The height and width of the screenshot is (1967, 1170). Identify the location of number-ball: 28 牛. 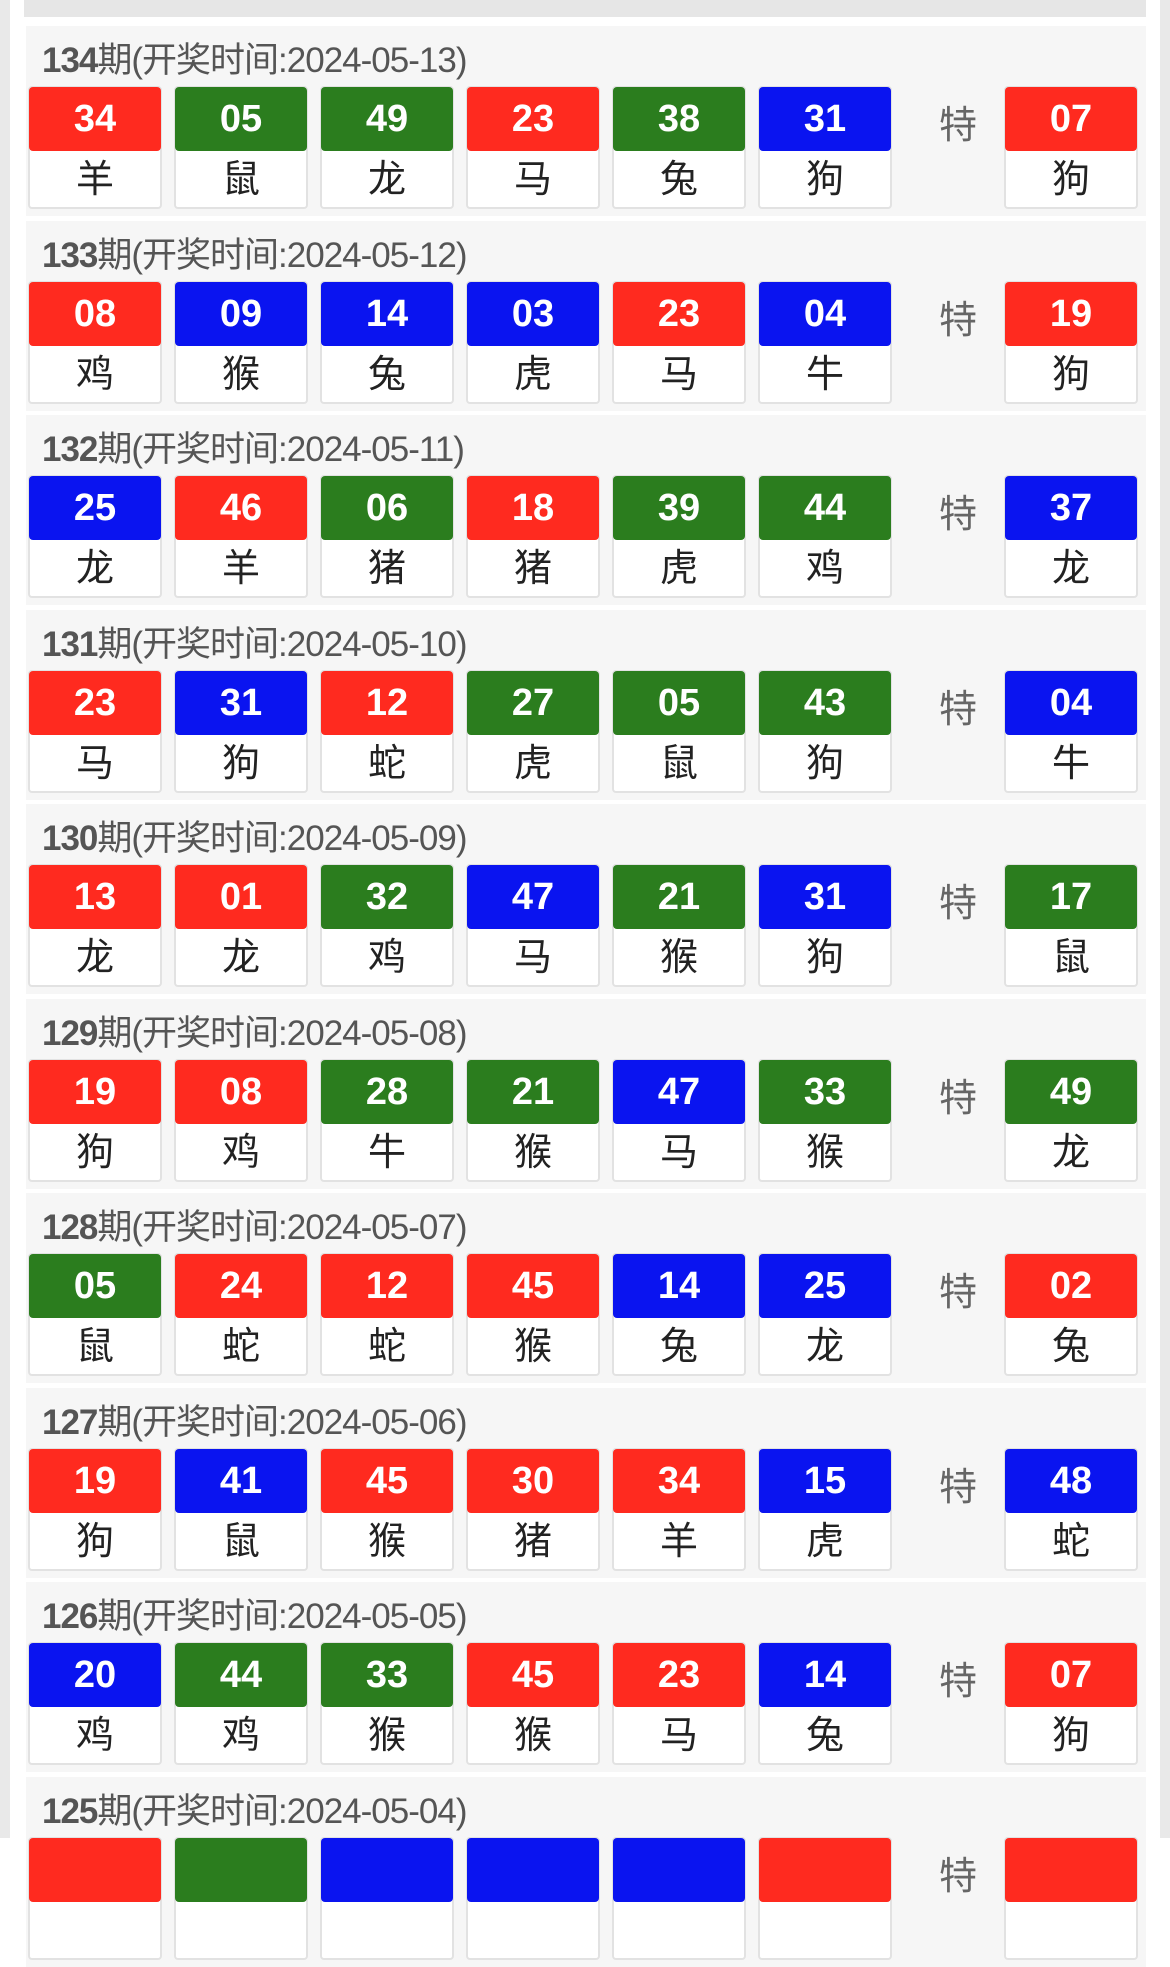
(387, 1120).